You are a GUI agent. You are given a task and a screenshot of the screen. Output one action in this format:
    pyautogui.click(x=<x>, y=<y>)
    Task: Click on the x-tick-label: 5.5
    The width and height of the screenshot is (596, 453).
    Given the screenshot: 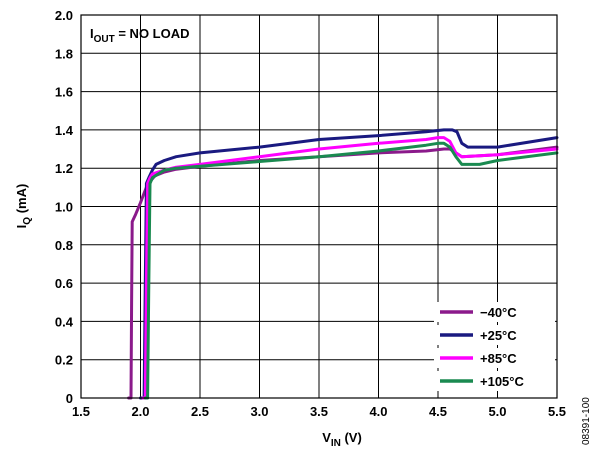 What is the action you would take?
    pyautogui.click(x=557, y=411)
    